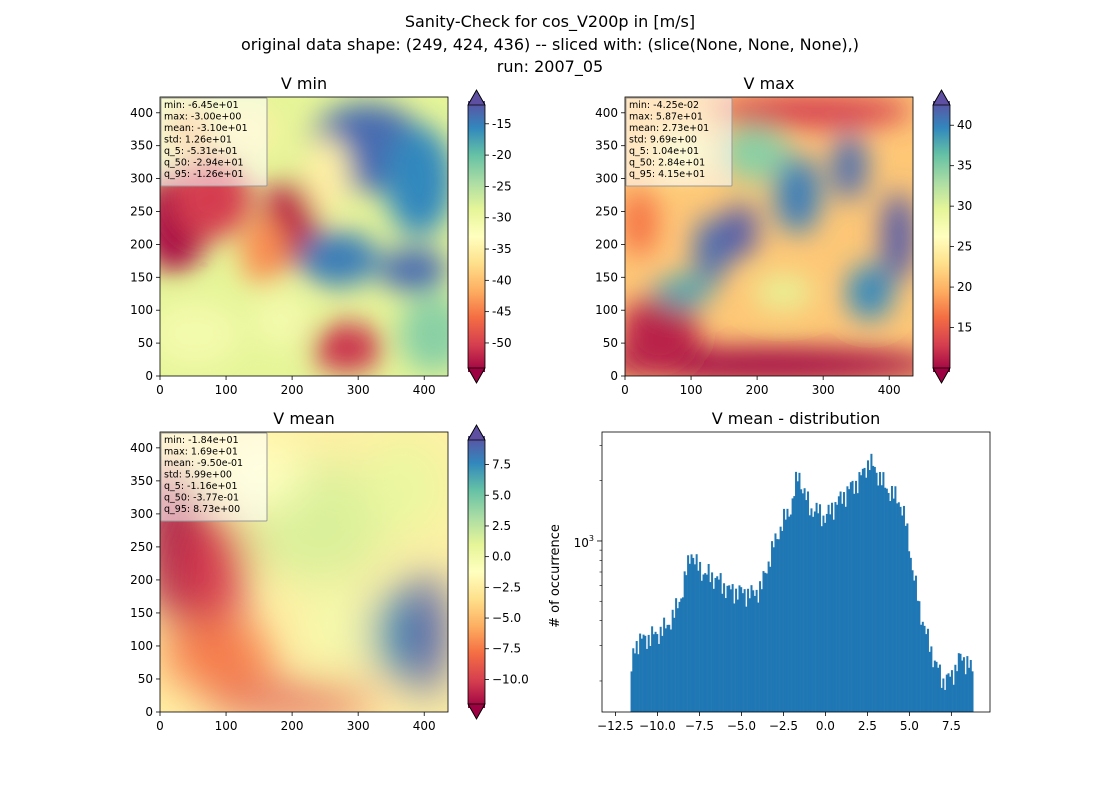  What do you see at coordinates (964, 206) in the screenshot?
I see `colorbar-tick-label: 30` at bounding box center [964, 206].